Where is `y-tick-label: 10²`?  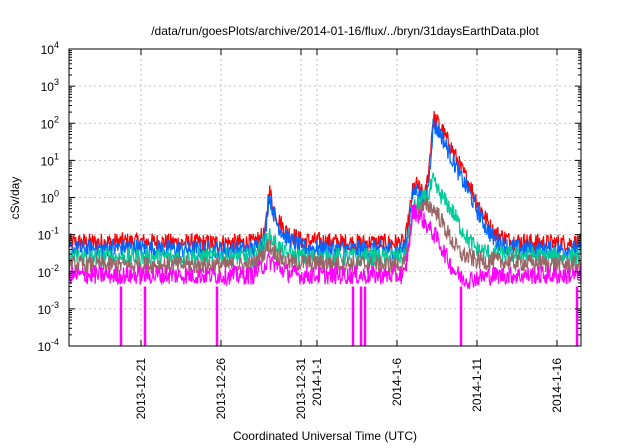
y-tick-label: 10² is located at coordinates (50, 122).